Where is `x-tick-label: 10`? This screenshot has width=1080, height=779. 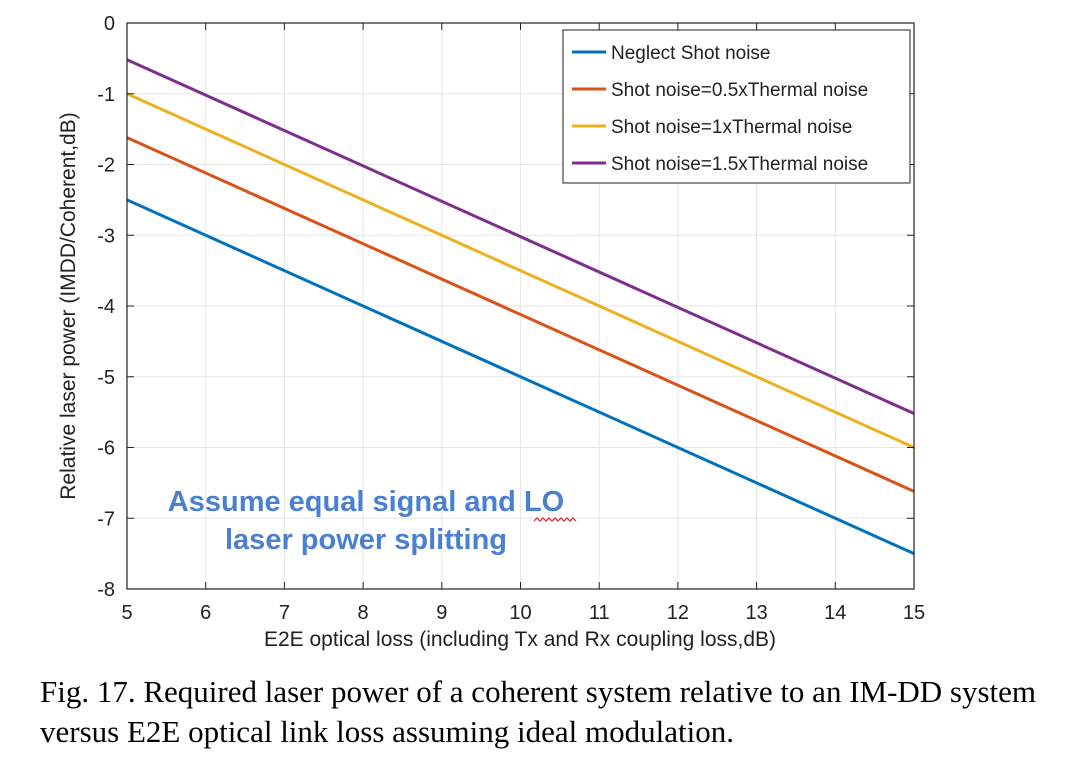 x-tick-label: 10 is located at coordinates (520, 613).